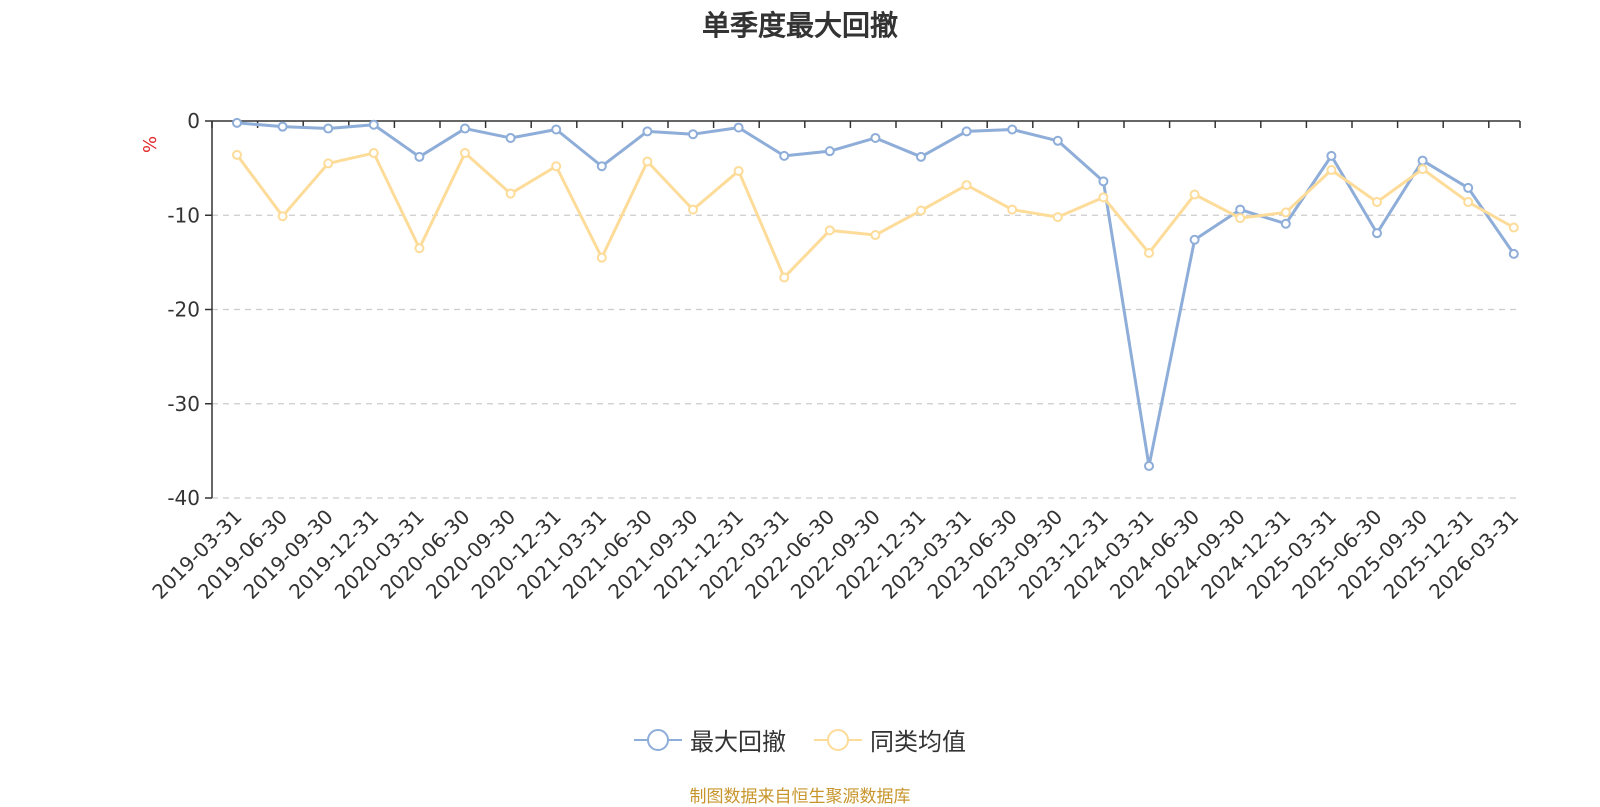 The width and height of the screenshot is (1600, 807). What do you see at coordinates (183, 310) in the screenshot?
I see `y-tick-label: -20` at bounding box center [183, 310].